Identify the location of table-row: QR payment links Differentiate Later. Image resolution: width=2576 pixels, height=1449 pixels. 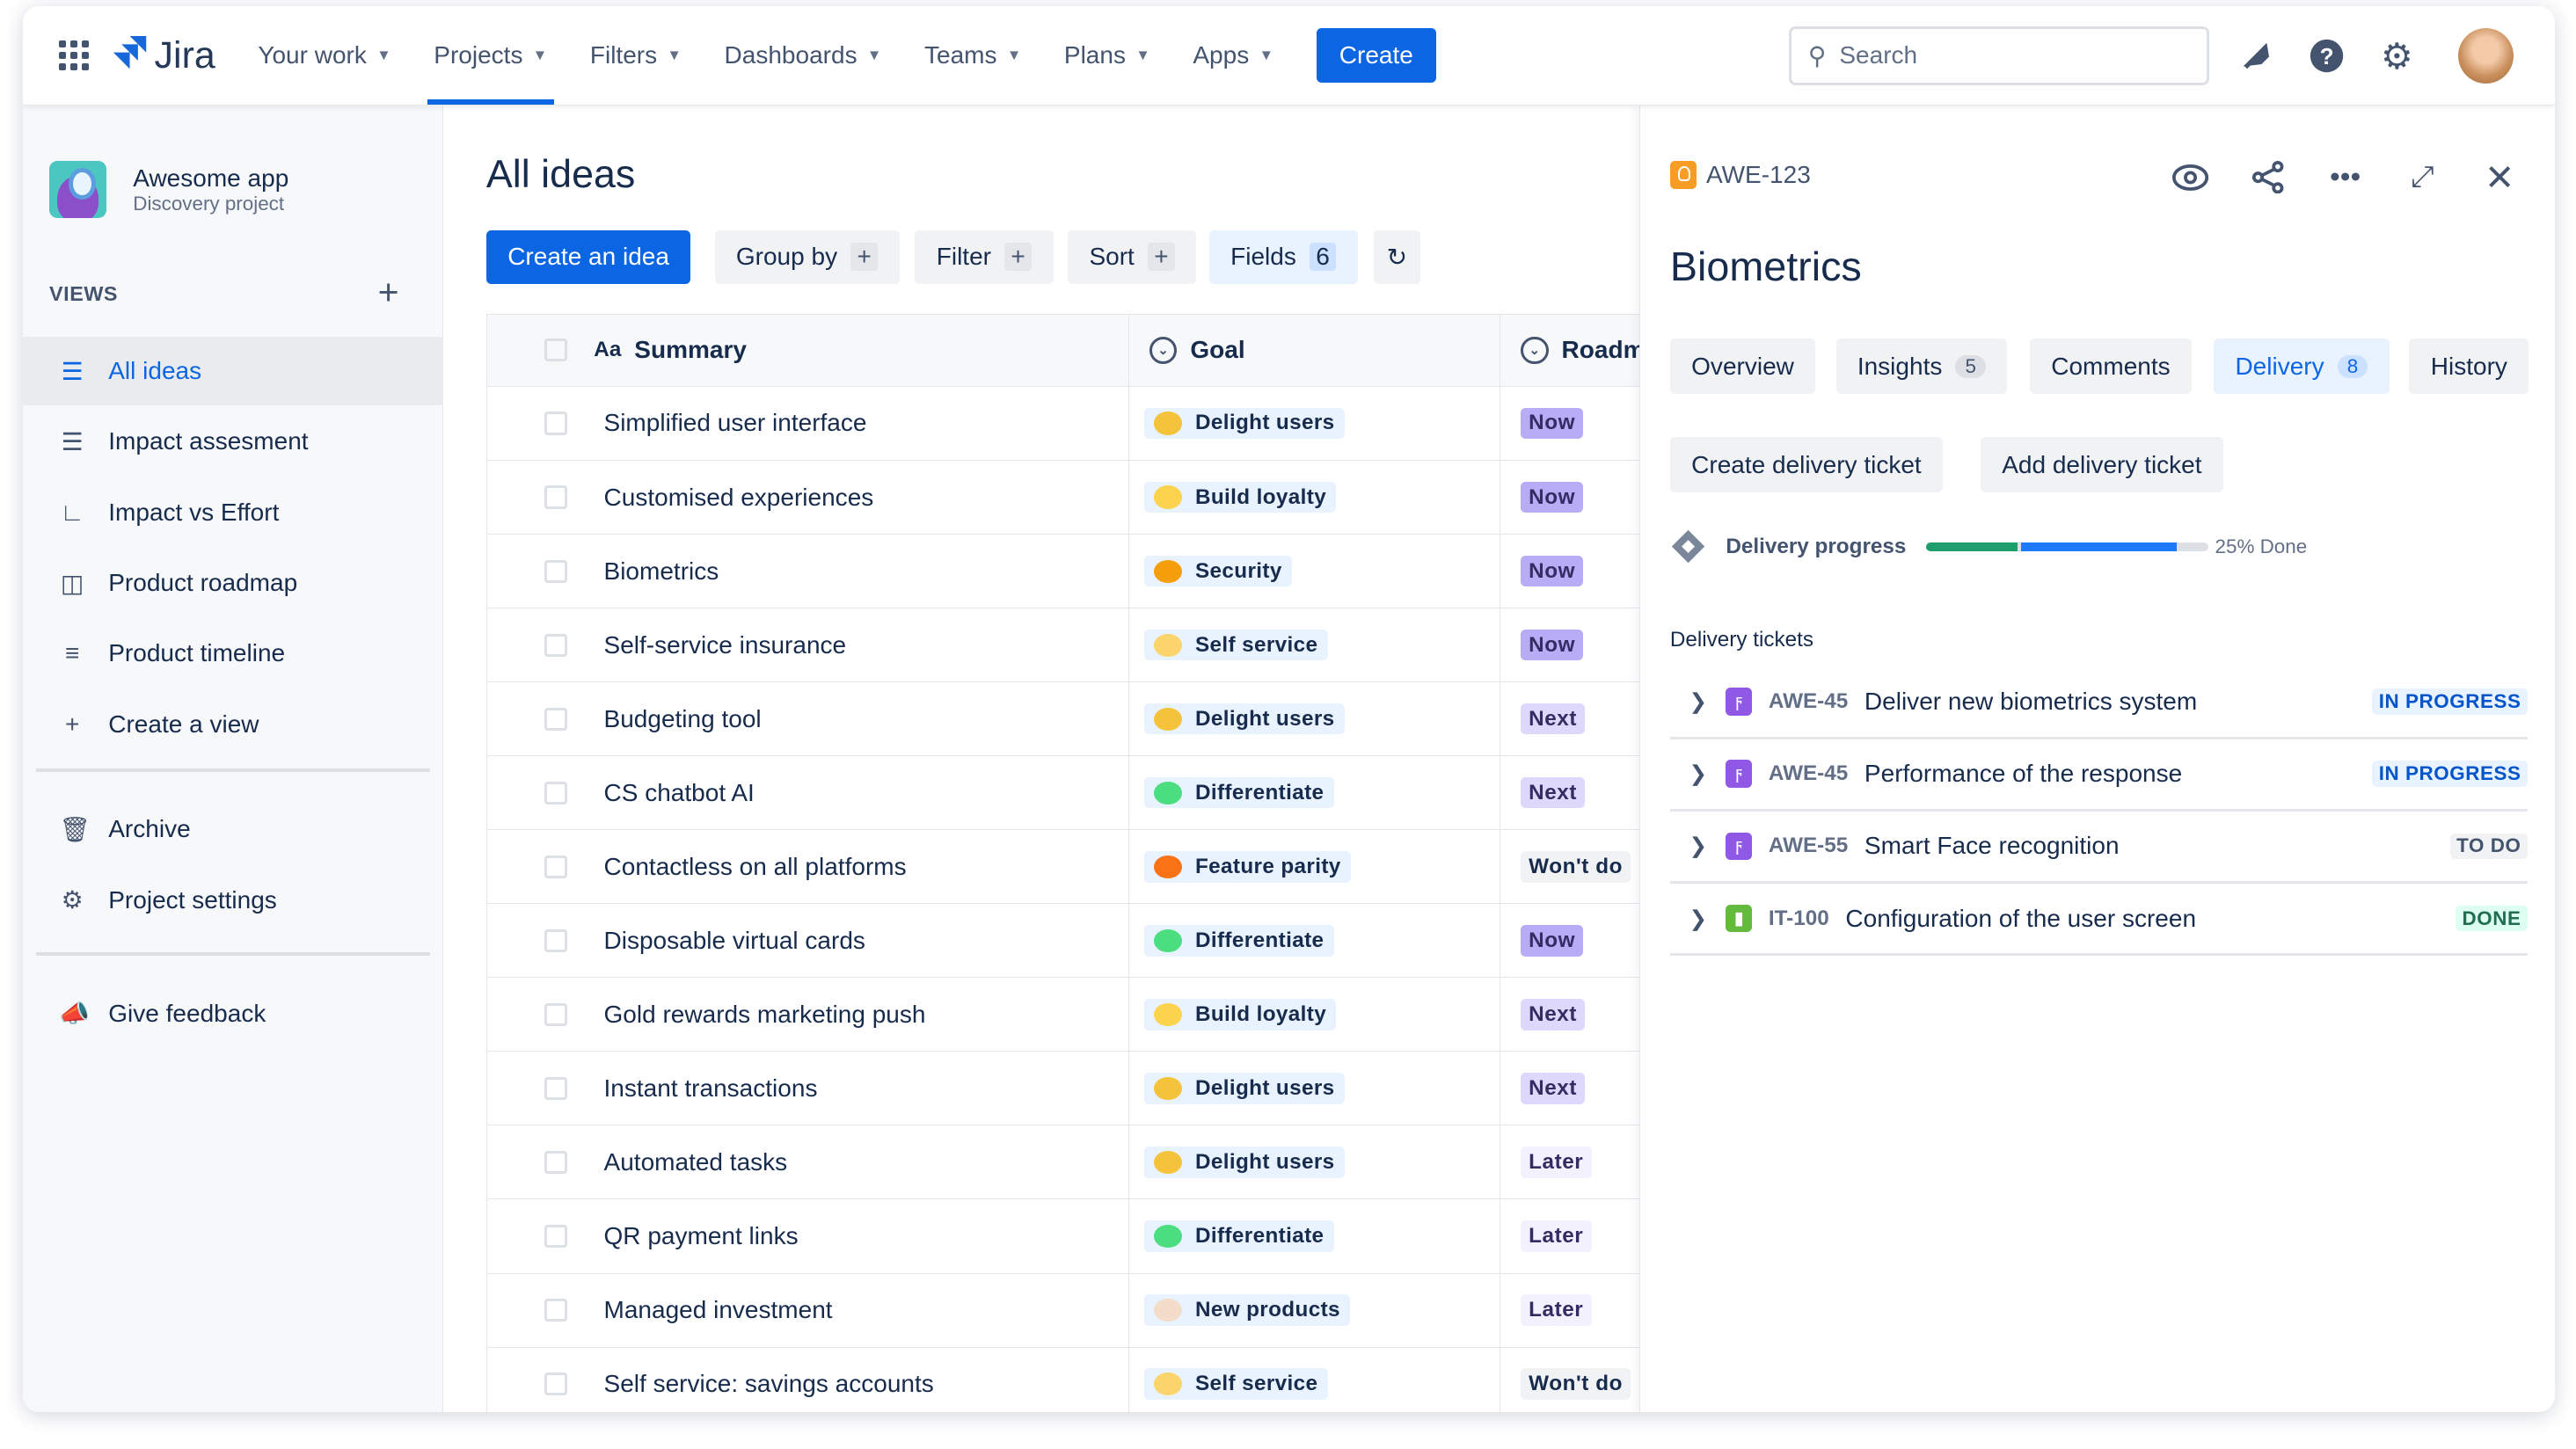
(1063, 1236).